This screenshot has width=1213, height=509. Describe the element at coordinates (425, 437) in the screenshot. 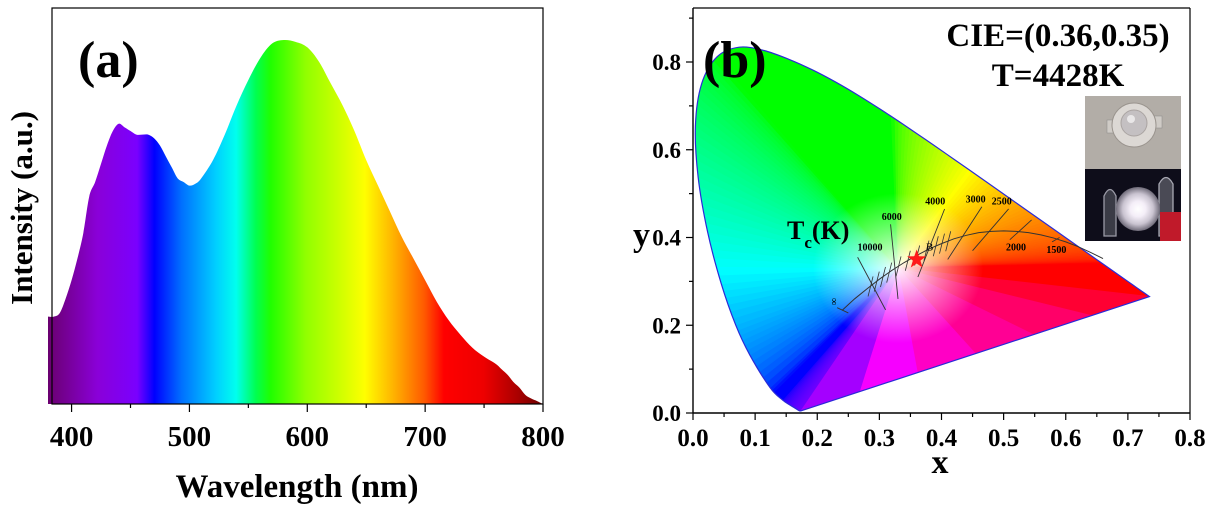

I see `x-tick-label-a: 700` at that location.